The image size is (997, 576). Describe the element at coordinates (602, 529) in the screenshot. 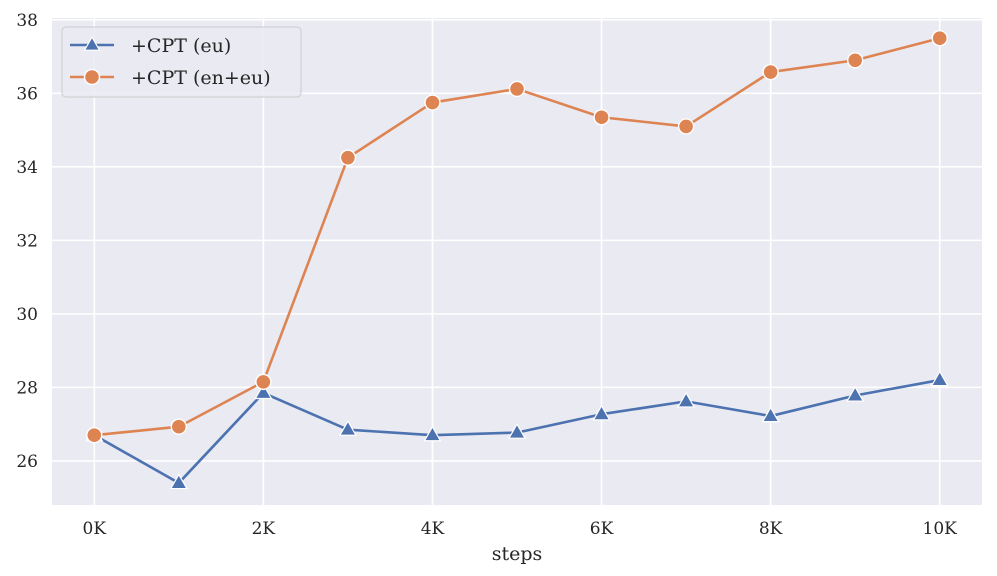

I see `x-tick-label: 6K` at that location.